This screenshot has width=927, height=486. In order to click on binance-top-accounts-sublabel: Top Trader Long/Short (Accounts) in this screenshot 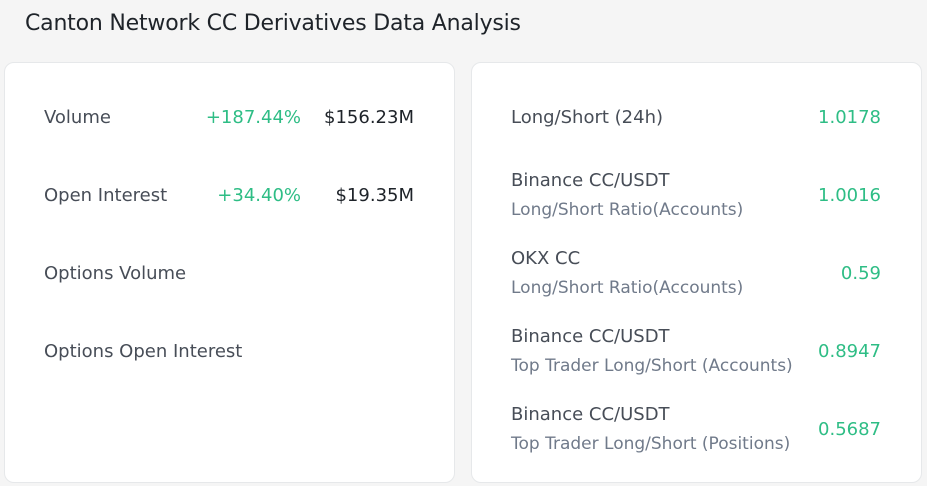, I will do `click(652, 366)`.